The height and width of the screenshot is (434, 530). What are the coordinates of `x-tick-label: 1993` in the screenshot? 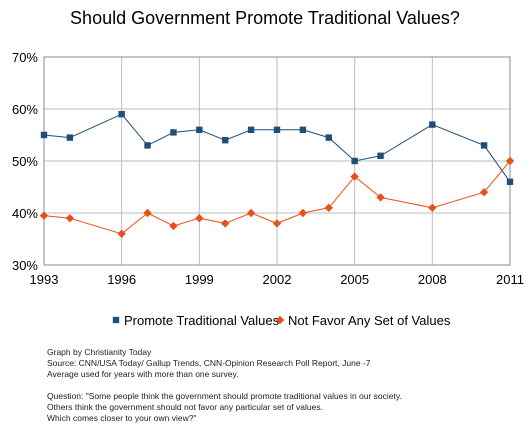 It's located at (44, 279).